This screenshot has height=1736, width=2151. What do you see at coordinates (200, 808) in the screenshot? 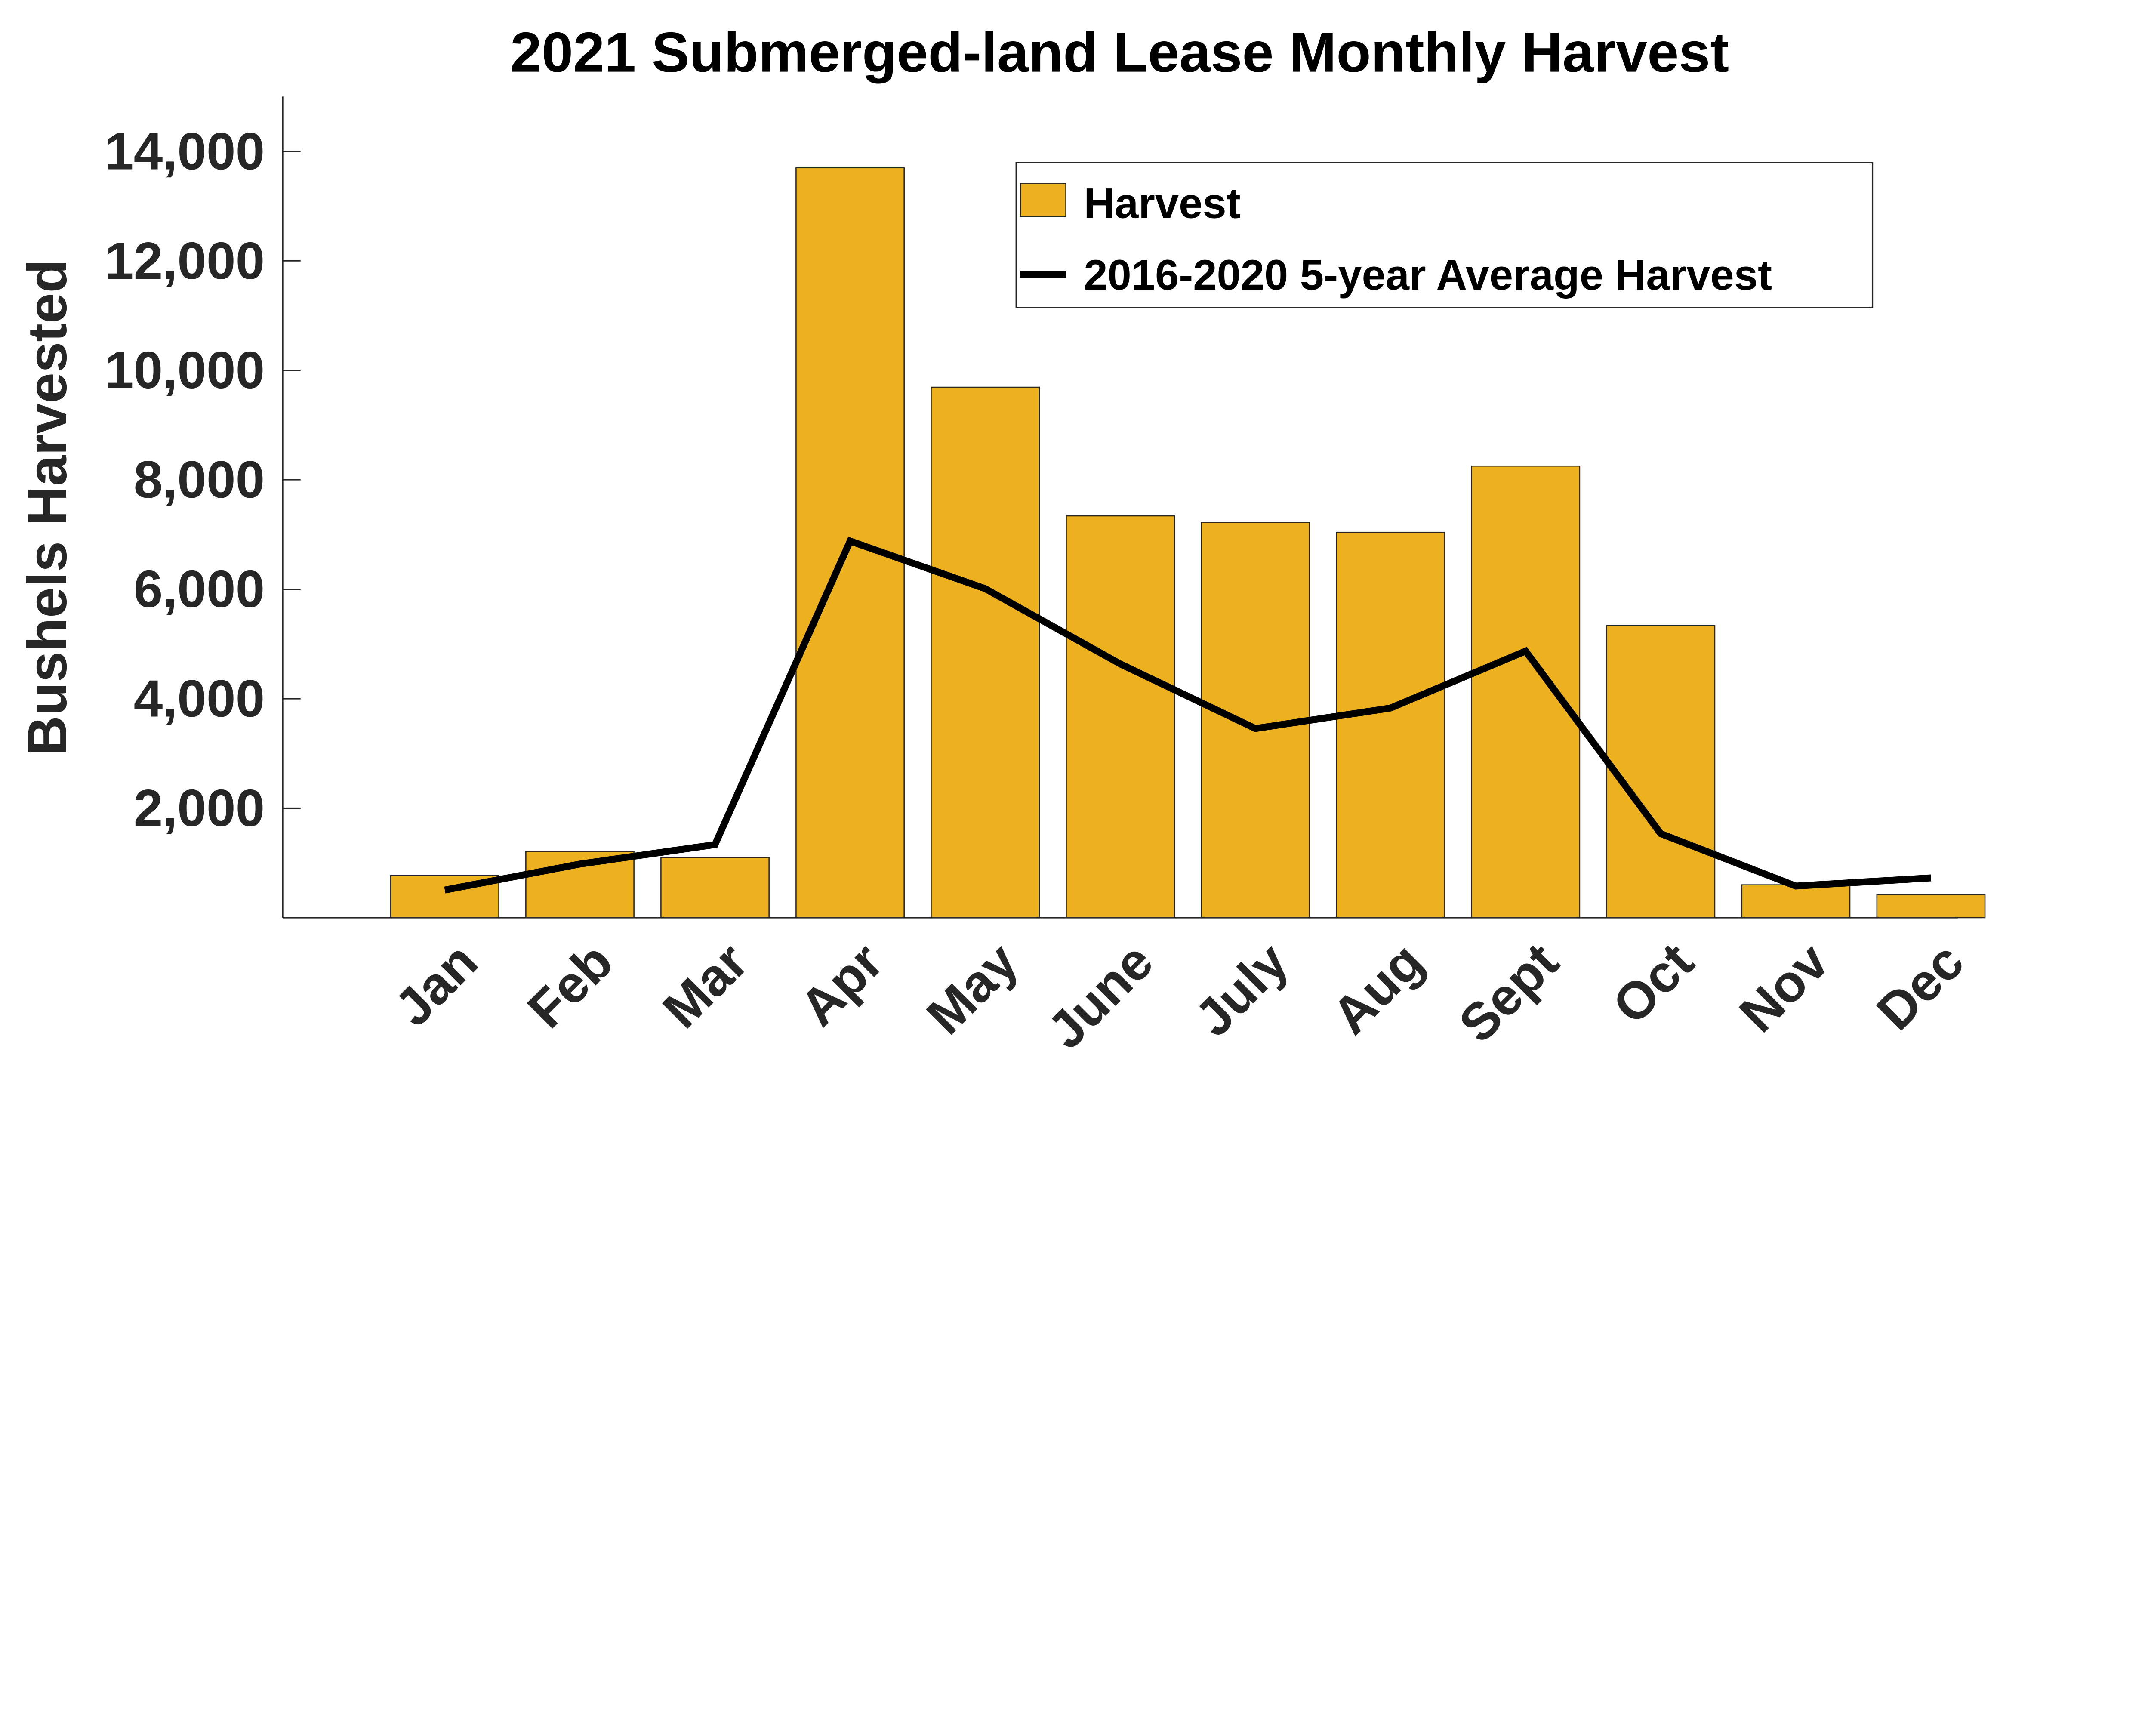
I see `y-tick-label: 2,000` at bounding box center [200, 808].